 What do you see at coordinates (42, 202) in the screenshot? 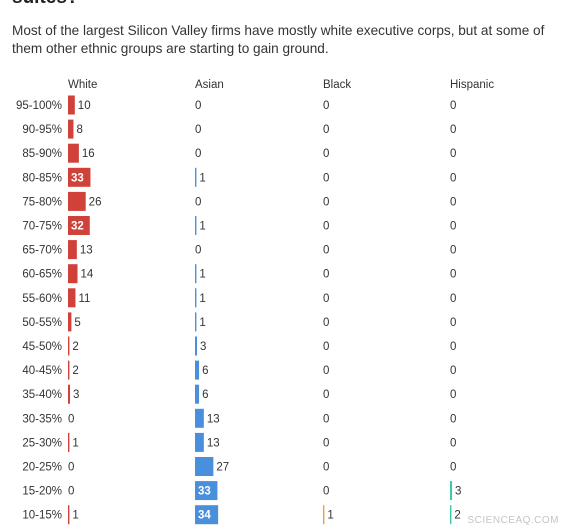
I see `tick-label-75-80: 75-80%` at bounding box center [42, 202].